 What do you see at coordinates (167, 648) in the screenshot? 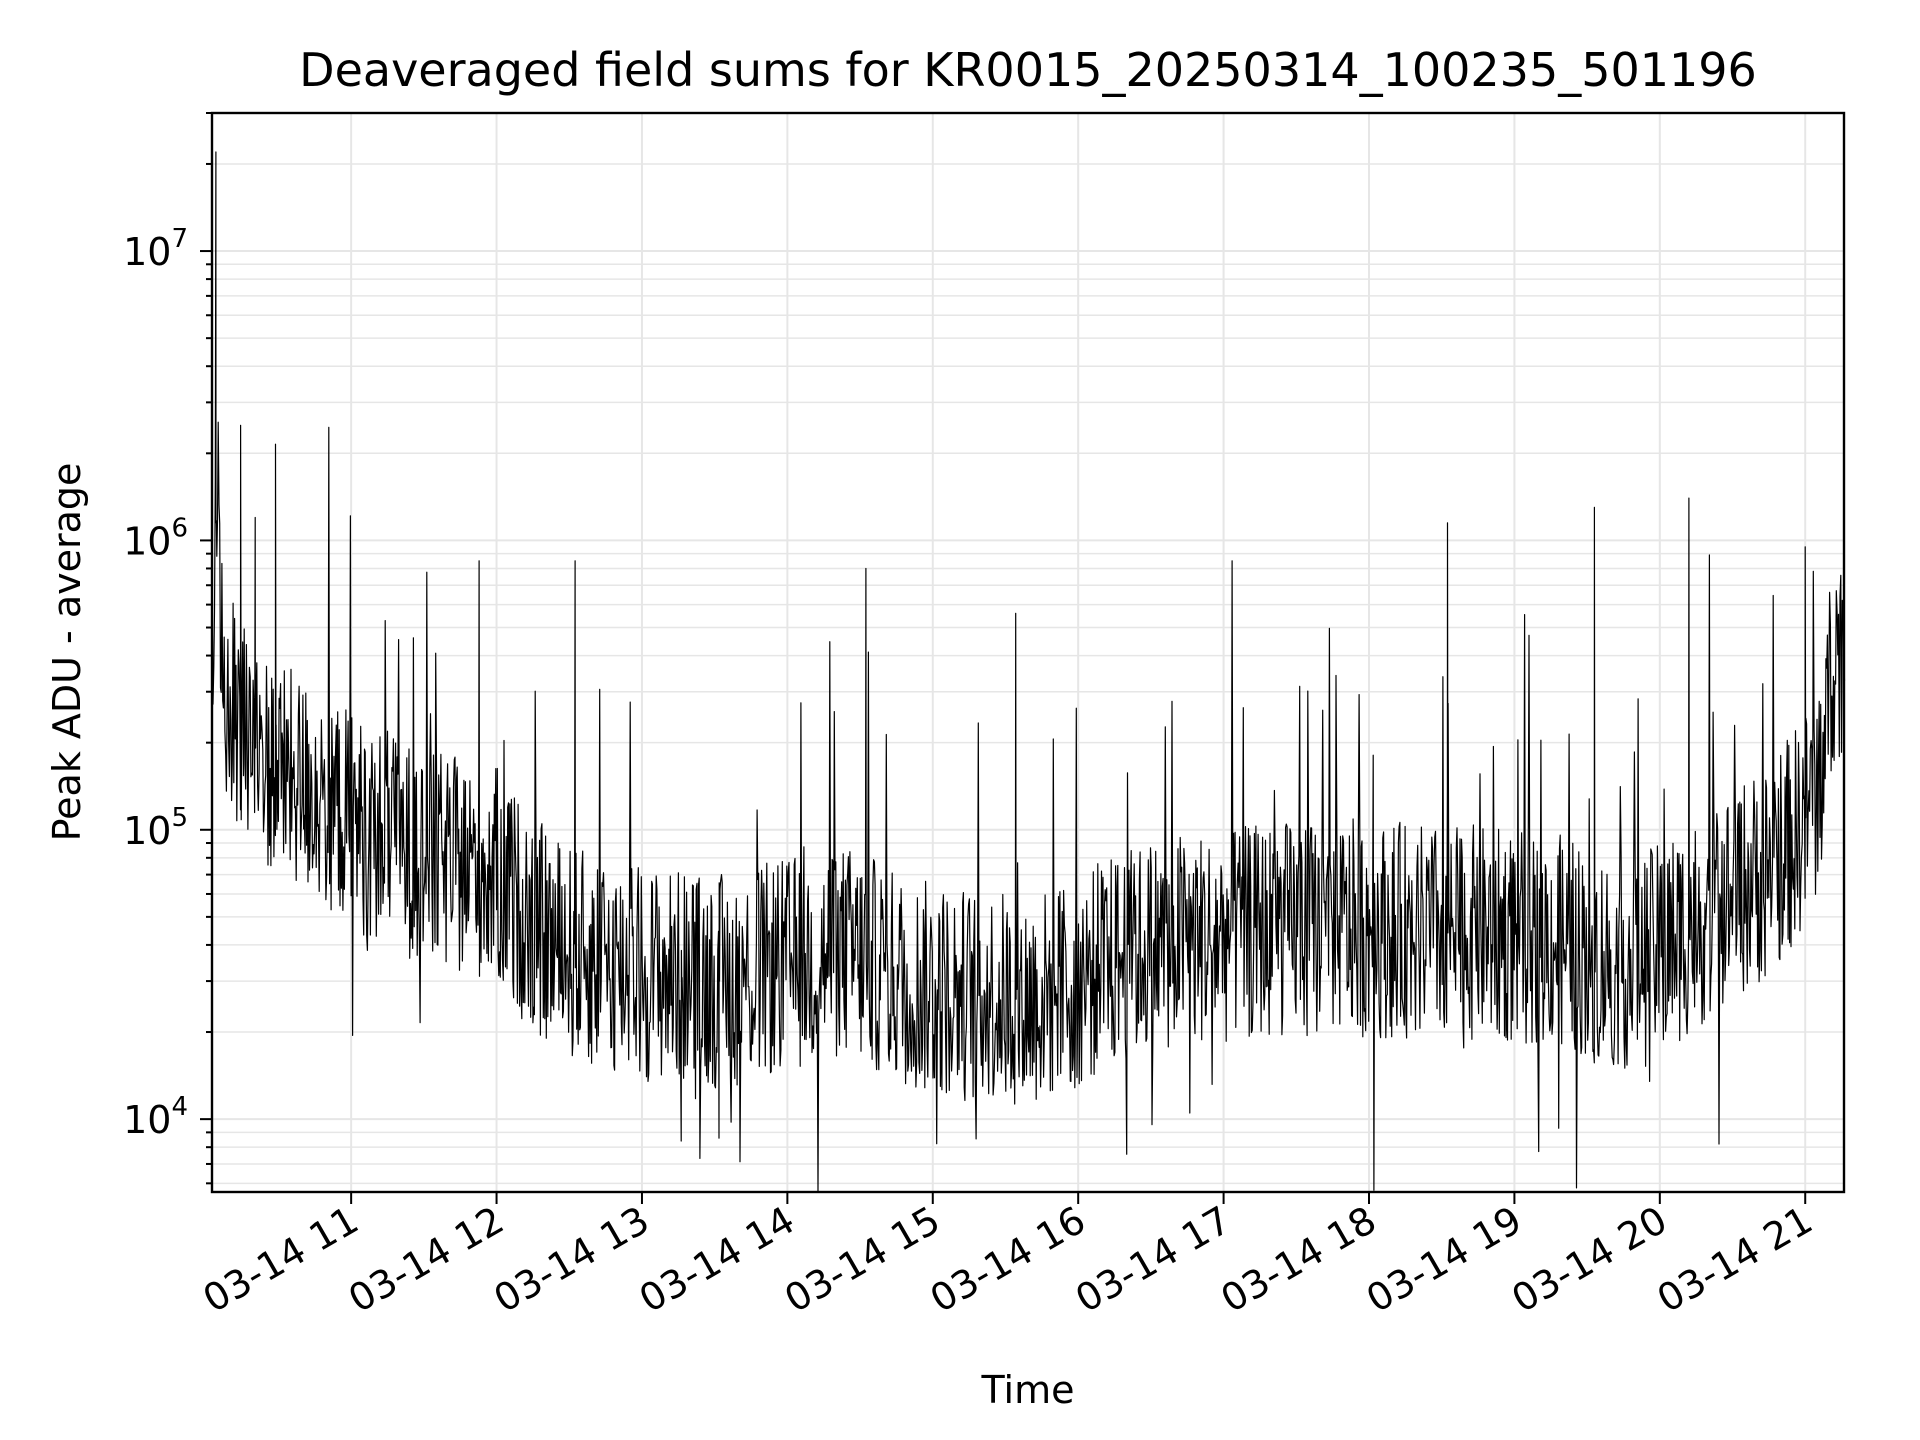
I see `y-axis: 10⁴ 10⁵ 10⁶ 10⁷` at bounding box center [167, 648].